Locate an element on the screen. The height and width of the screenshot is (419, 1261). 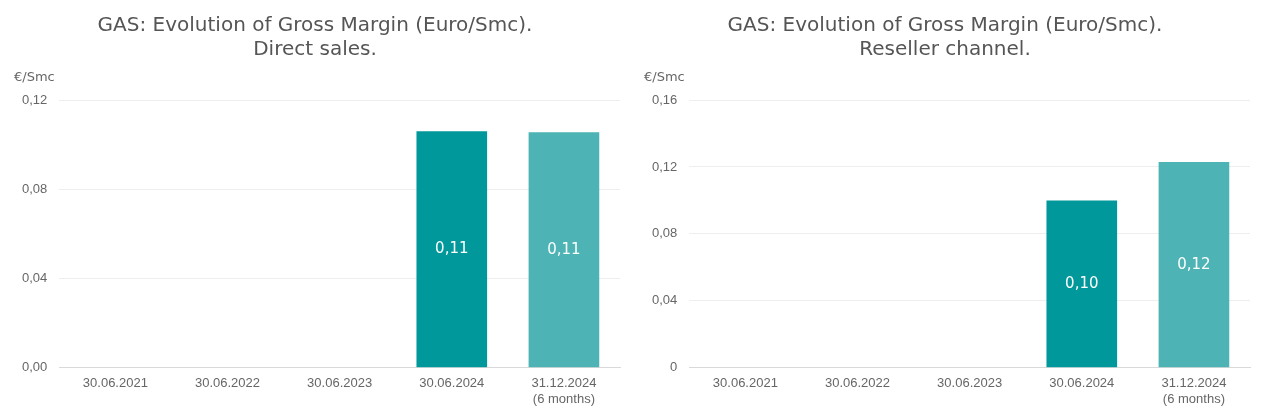
chart-title: GAS: Evolution of Gross Margin (Euro/Smc). Reseller channel. is located at coordinates (945, 36).